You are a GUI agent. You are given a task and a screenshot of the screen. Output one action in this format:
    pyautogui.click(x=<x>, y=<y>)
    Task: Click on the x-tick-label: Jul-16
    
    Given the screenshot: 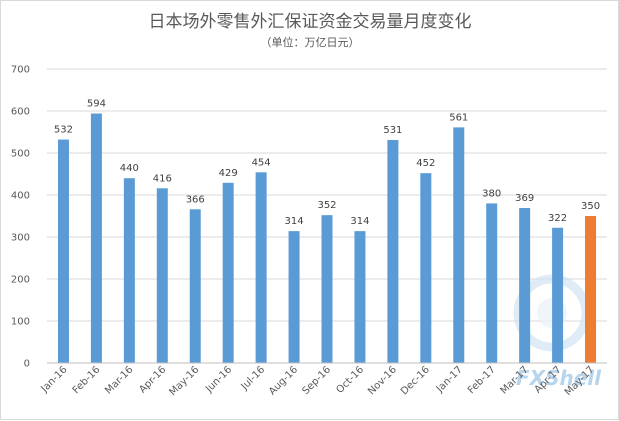 What is the action you would take?
    pyautogui.click(x=253, y=378)
    